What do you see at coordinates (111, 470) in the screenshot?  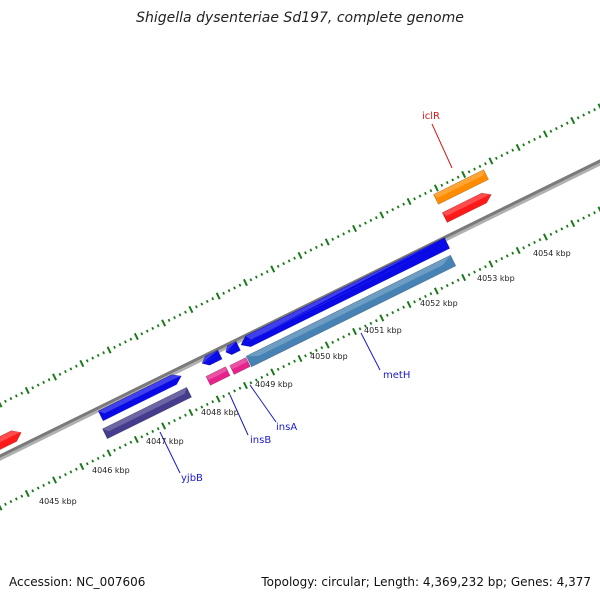 I see `scale-label: 4046 kbp` at bounding box center [111, 470].